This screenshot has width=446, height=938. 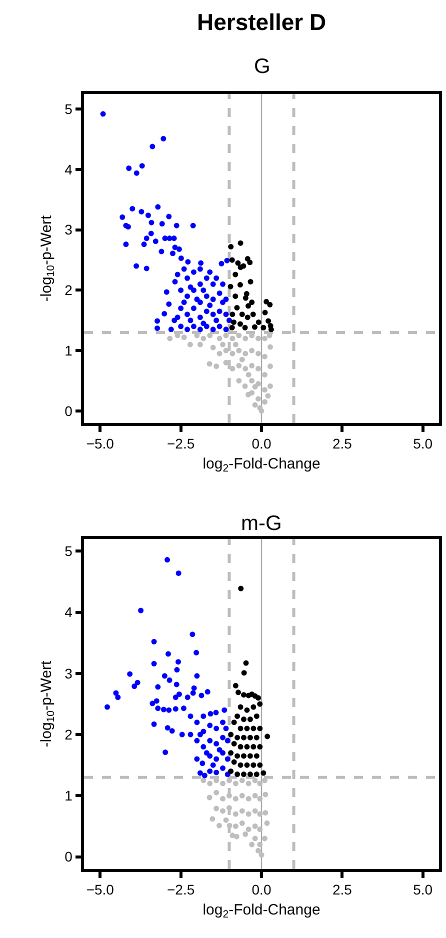 What do you see at coordinates (261, 22) in the screenshot?
I see `chart-title: Hersteller D` at bounding box center [261, 22].